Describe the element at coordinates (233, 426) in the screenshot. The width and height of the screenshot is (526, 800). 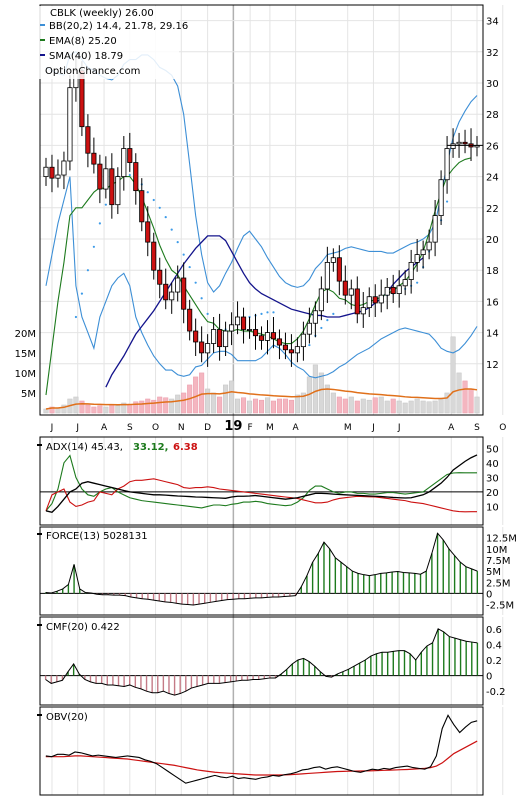
I see `x-tick-label: 19` at that location.